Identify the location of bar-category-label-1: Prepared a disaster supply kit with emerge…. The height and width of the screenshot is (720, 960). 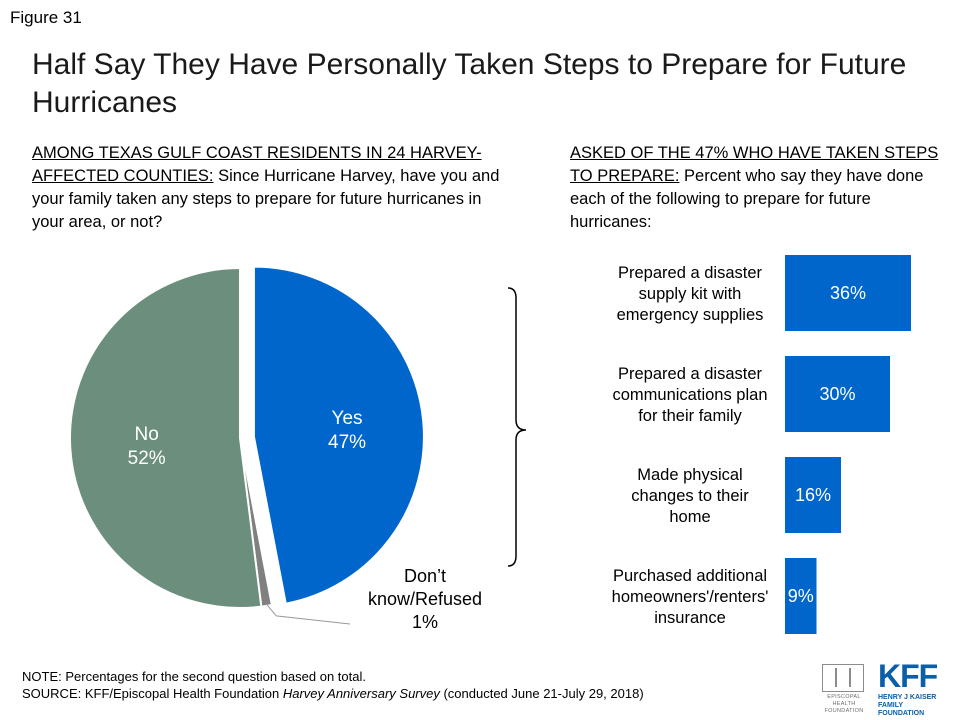
(690, 294).